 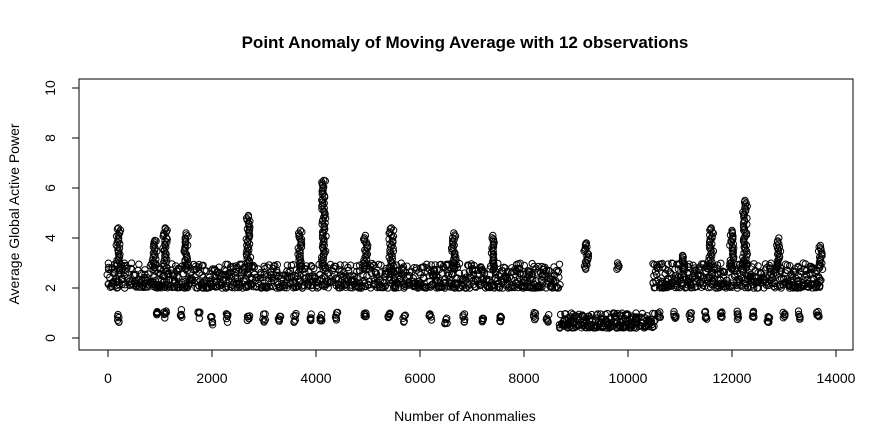 What do you see at coordinates (315, 378) in the screenshot?
I see `x-tick-label: 4000` at bounding box center [315, 378].